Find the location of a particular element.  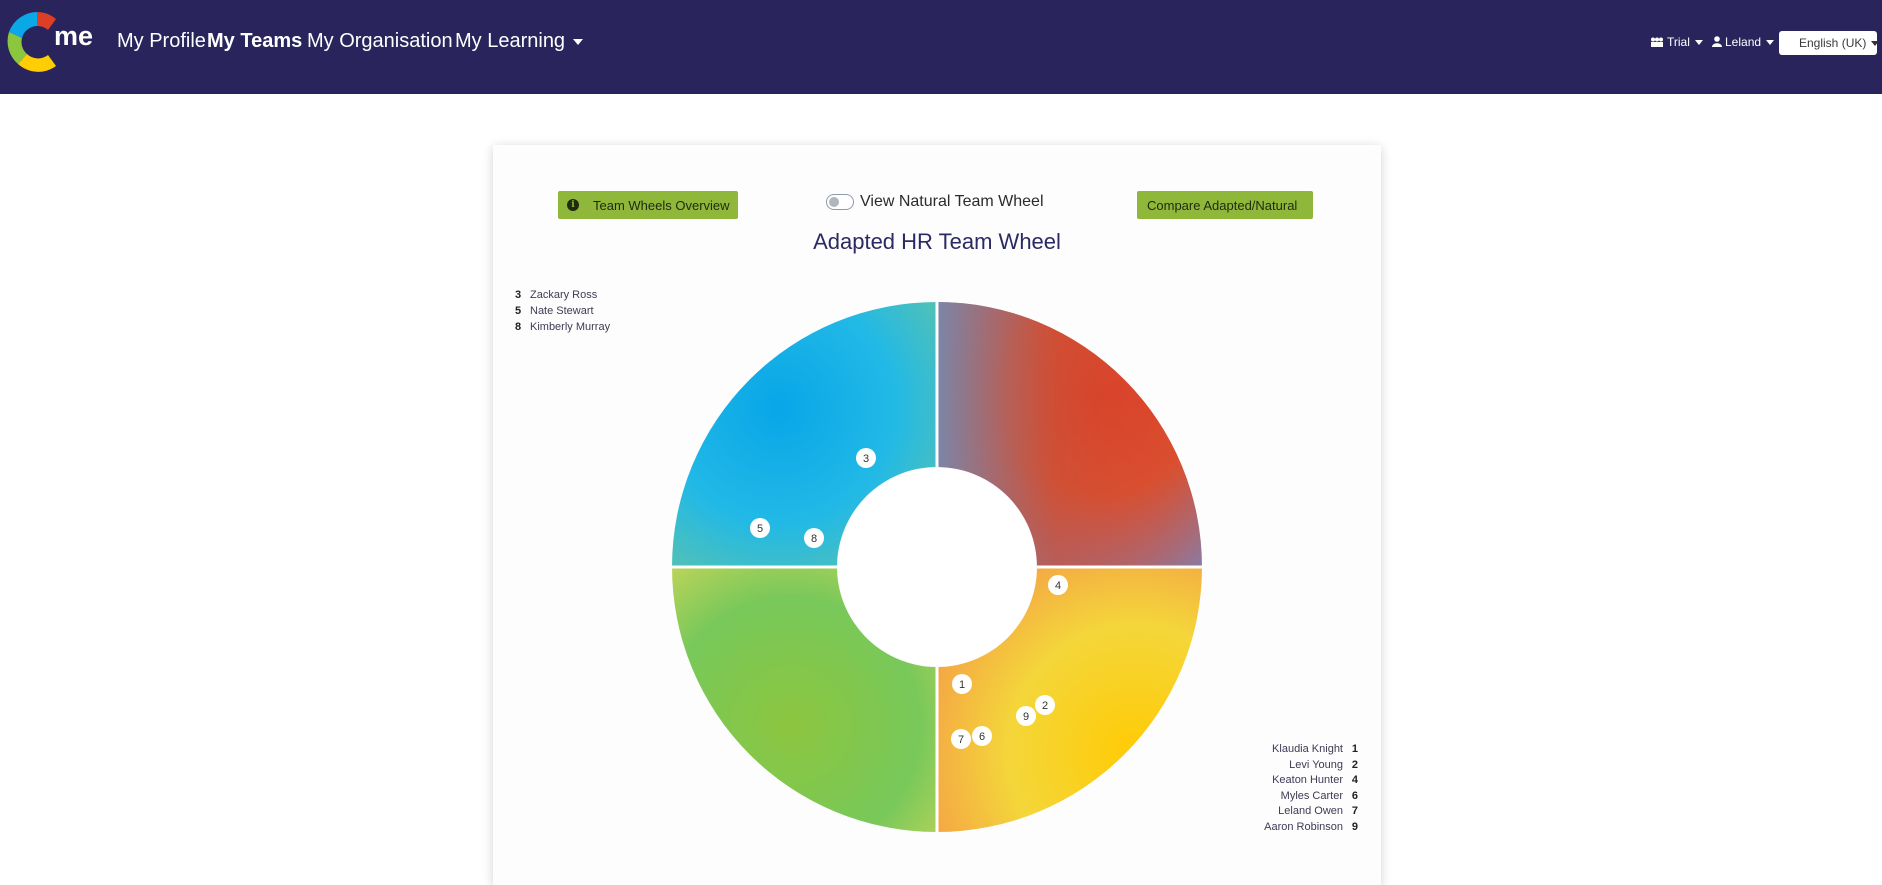

legend-row: Aaron Robinson 9 is located at coordinates (1299, 829).